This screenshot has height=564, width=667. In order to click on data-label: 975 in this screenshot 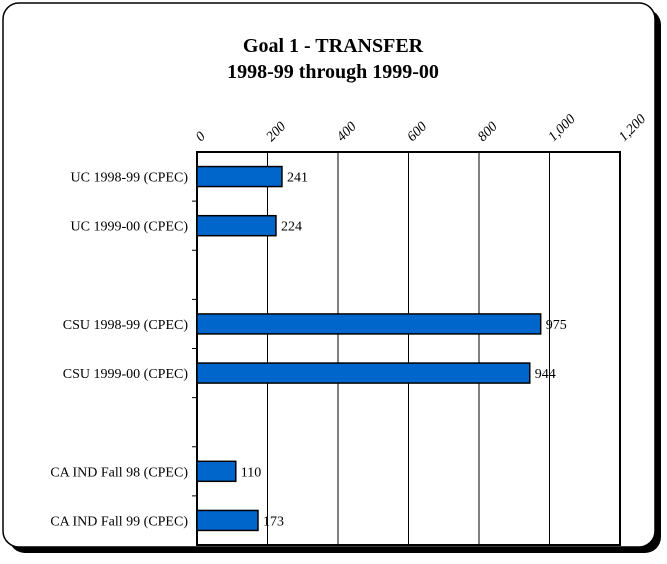, I will do `click(556, 325)`.